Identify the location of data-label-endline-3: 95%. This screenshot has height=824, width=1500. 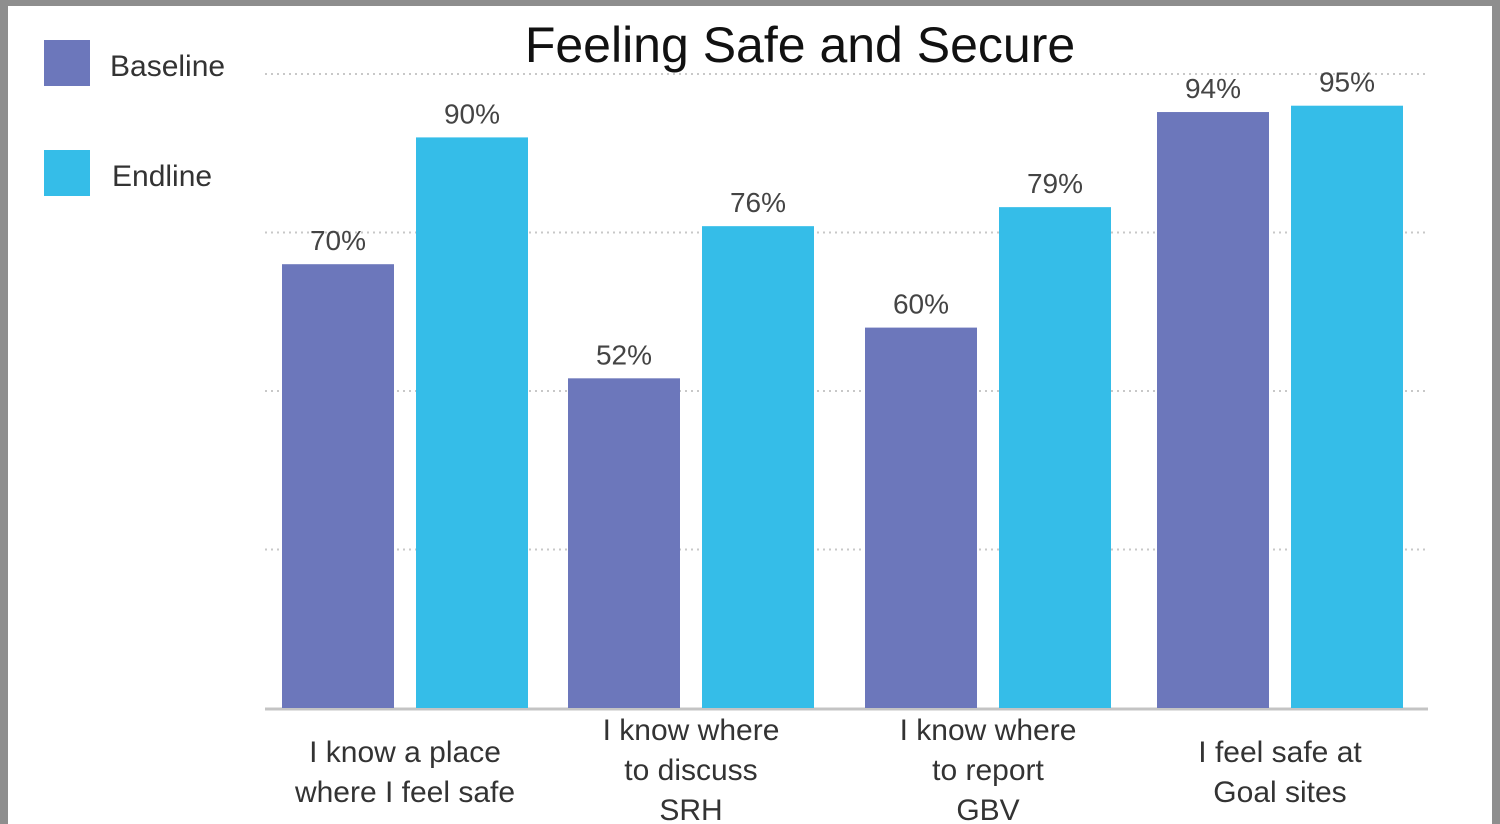
(1347, 82).